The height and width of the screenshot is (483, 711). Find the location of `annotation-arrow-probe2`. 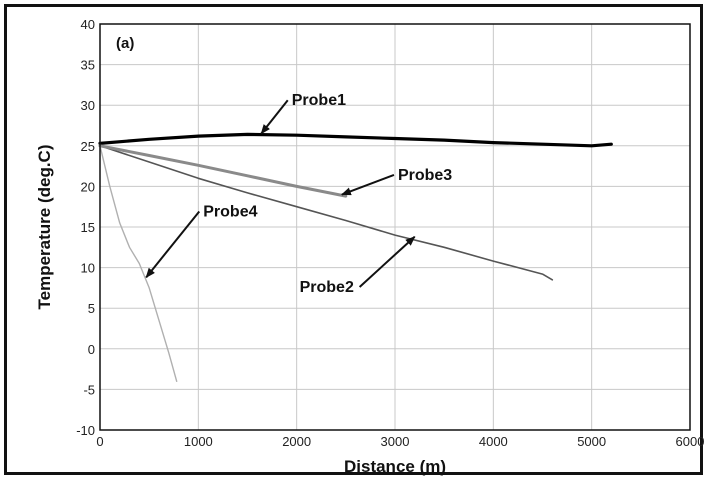

annotation-arrow-probe2 is located at coordinates (387, 262).